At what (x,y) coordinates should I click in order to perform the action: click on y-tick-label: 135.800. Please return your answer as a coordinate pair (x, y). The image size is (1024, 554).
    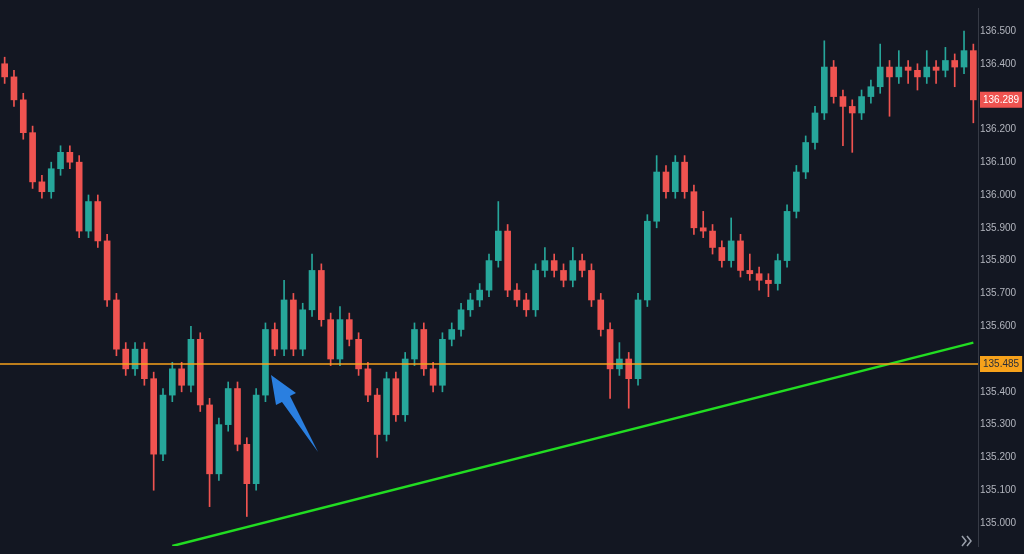
    Looking at the image, I should click on (998, 260).